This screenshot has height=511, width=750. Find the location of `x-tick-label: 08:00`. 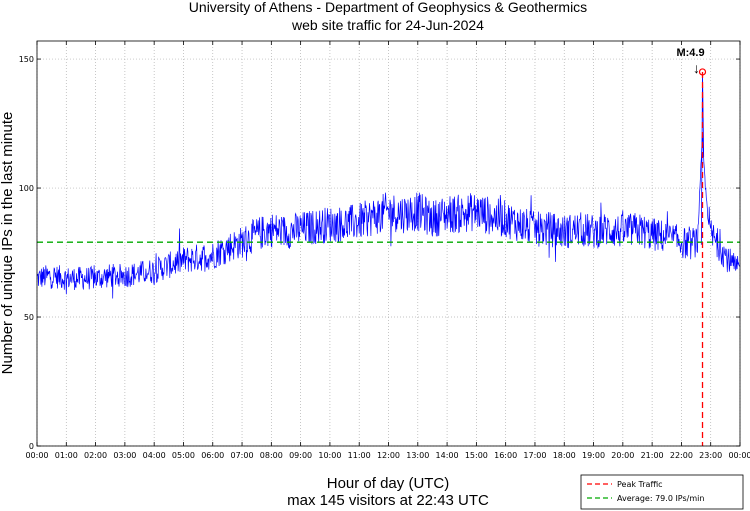

x-tick-label: 08:00 is located at coordinates (271, 455).